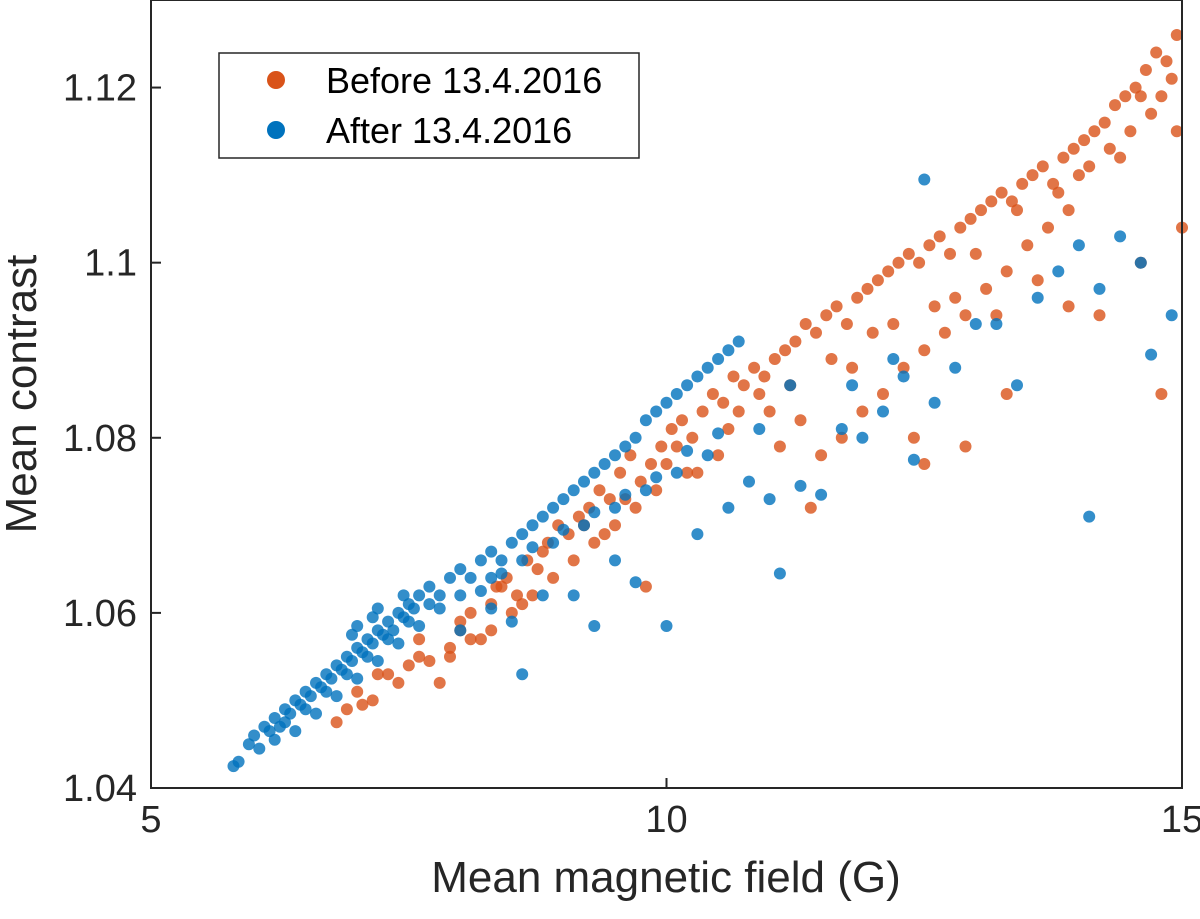 This screenshot has height=919, width=1200. Describe the element at coordinates (100, 89) in the screenshot. I see `y-tick-label: 1.12` at that location.